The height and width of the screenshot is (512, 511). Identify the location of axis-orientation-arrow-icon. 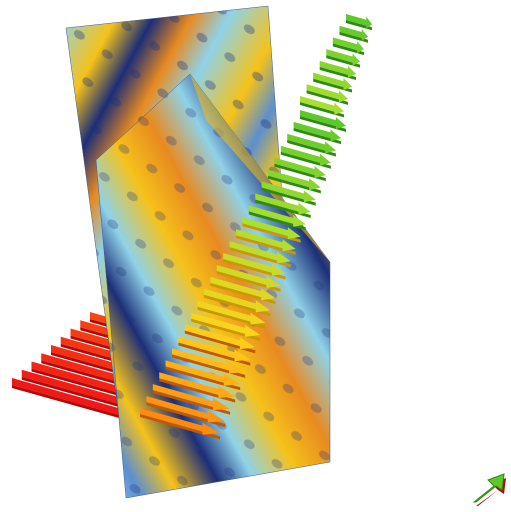
(489, 489).